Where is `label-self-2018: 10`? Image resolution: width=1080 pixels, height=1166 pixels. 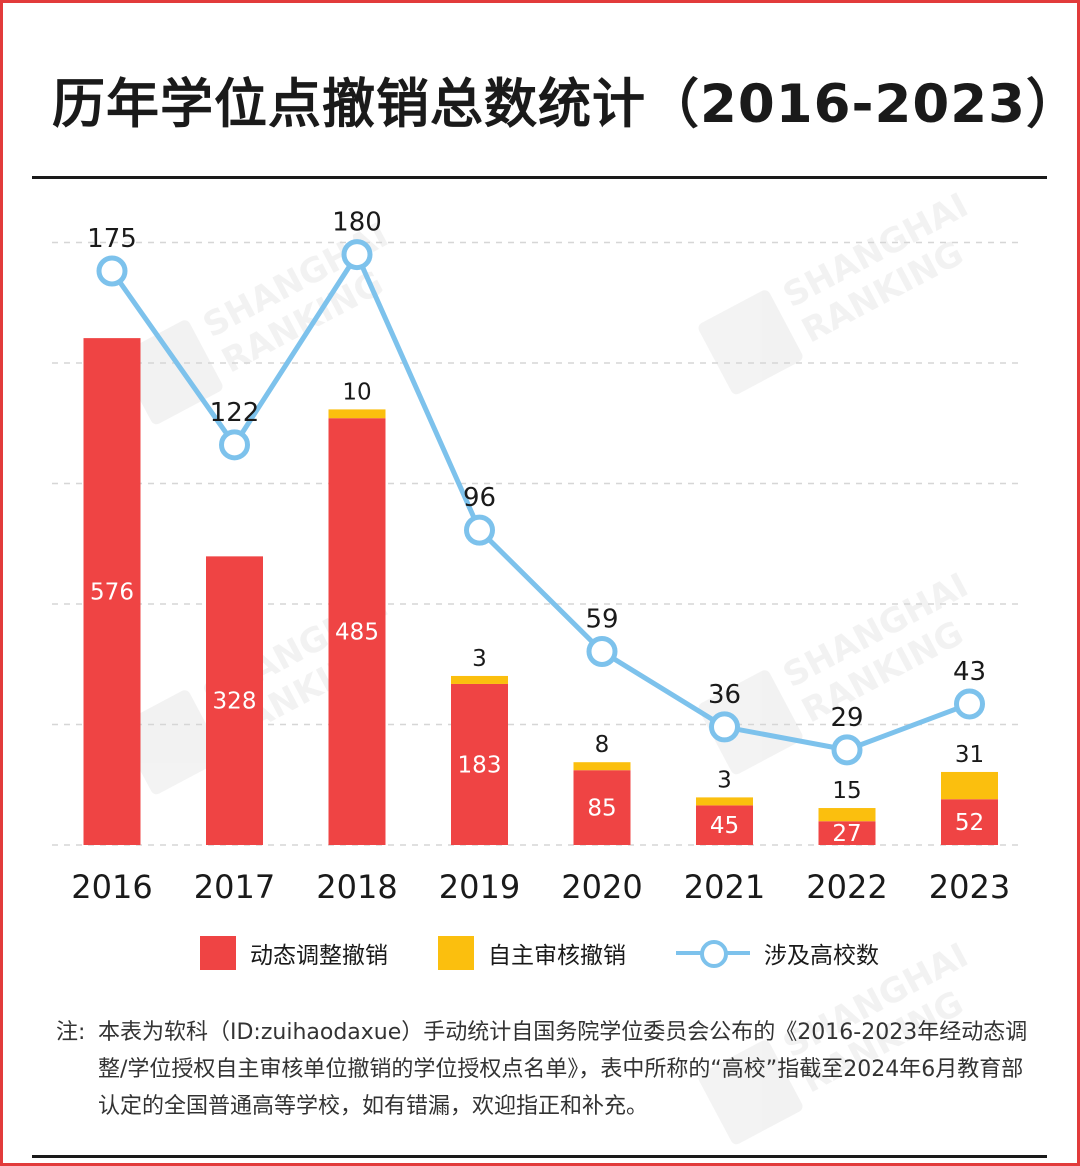
label-self-2018: 10 is located at coordinates (356, 392).